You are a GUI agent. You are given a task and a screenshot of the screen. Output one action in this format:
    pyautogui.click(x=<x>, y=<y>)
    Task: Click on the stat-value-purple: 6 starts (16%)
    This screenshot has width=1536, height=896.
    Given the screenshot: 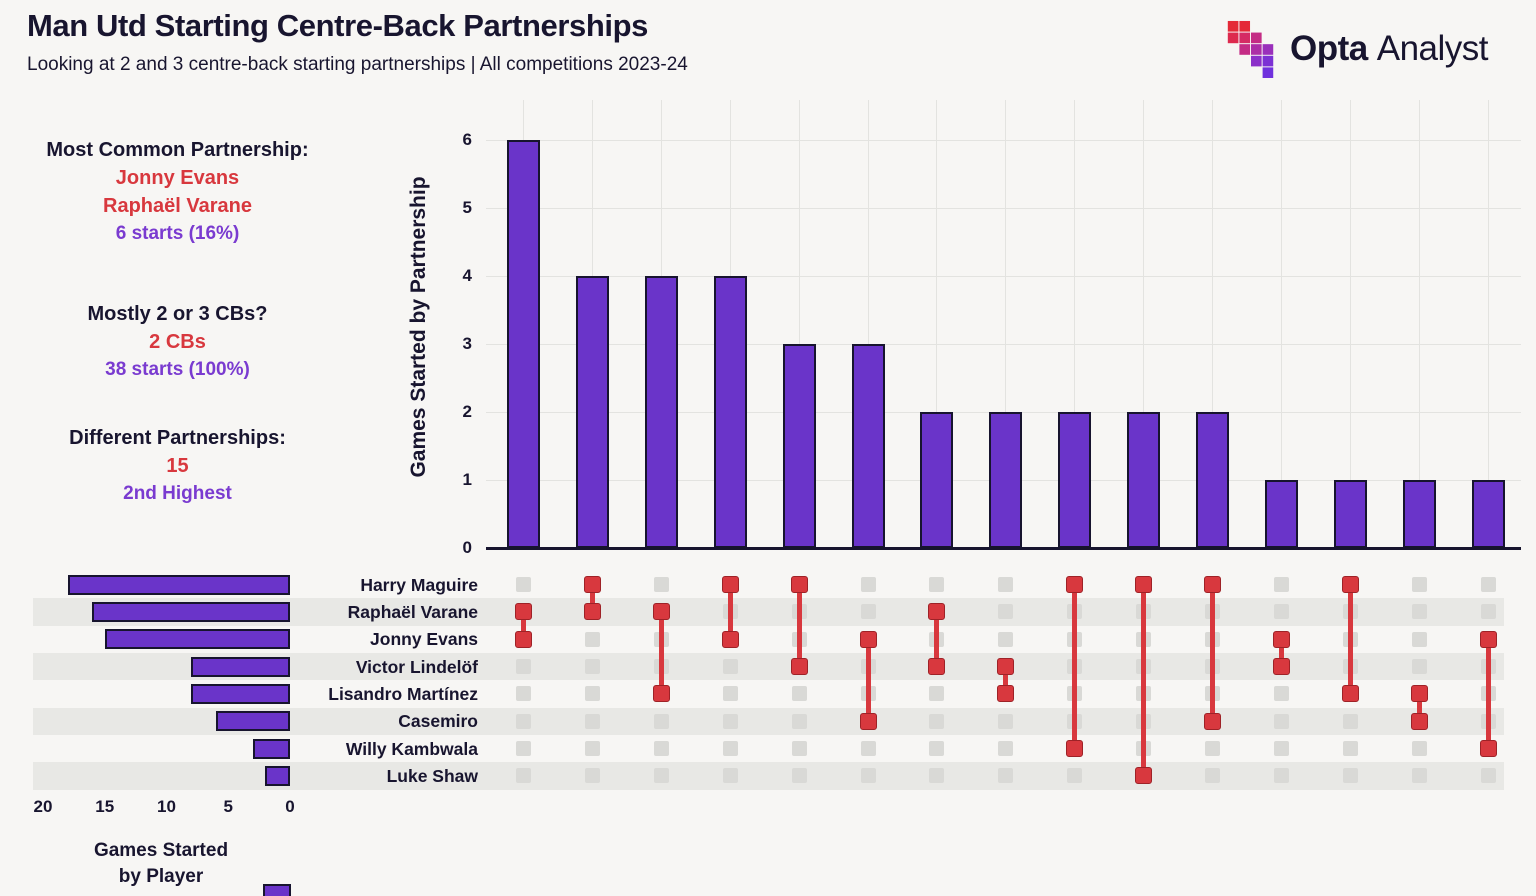 What is the action you would take?
    pyautogui.click(x=177, y=233)
    